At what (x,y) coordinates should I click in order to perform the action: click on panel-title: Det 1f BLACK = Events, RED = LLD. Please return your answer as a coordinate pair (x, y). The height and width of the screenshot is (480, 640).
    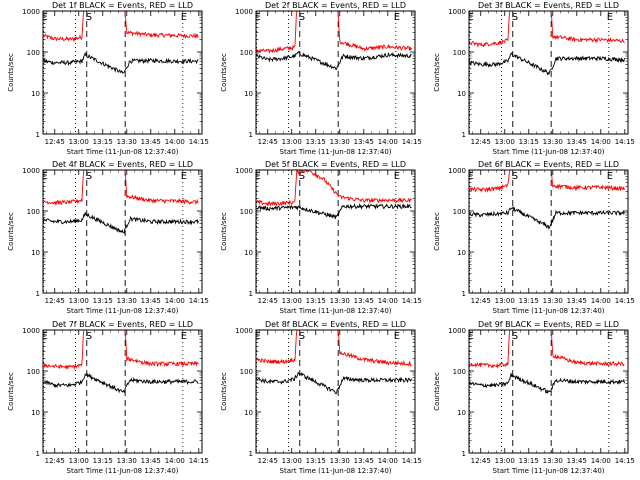
    Looking at the image, I should click on (122, 5).